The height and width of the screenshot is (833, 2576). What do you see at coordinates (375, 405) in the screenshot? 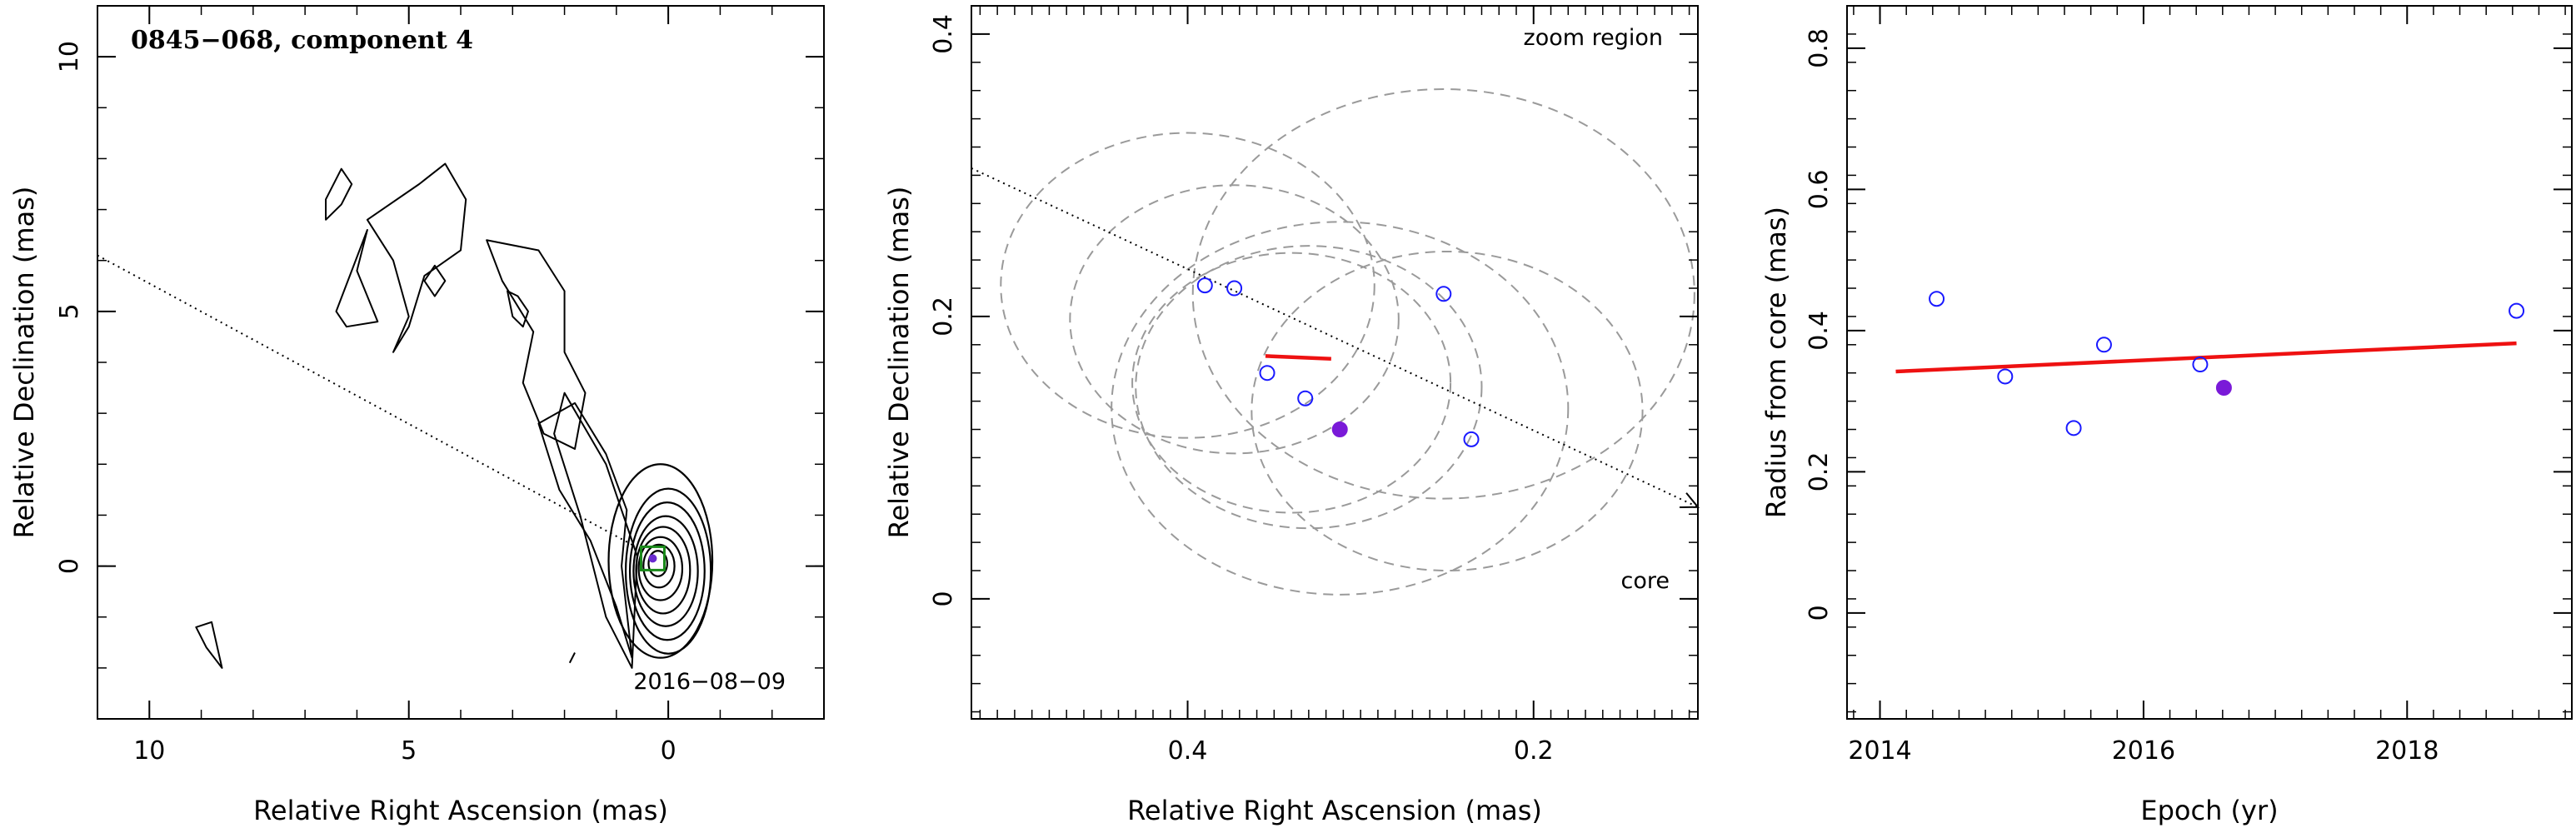
I see `ridge-line` at bounding box center [375, 405].